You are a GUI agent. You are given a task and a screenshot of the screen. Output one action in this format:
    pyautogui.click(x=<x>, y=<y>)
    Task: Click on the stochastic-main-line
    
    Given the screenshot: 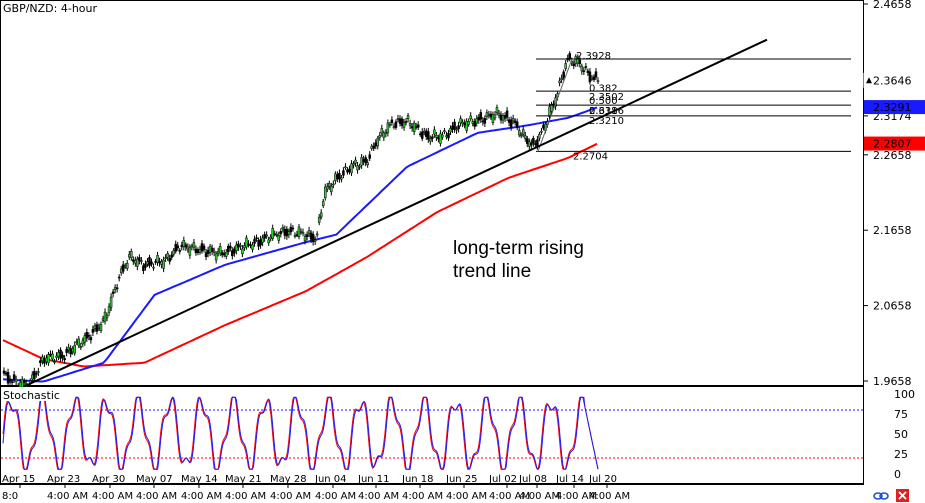 What is the action you would take?
    pyautogui.click(x=300, y=433)
    